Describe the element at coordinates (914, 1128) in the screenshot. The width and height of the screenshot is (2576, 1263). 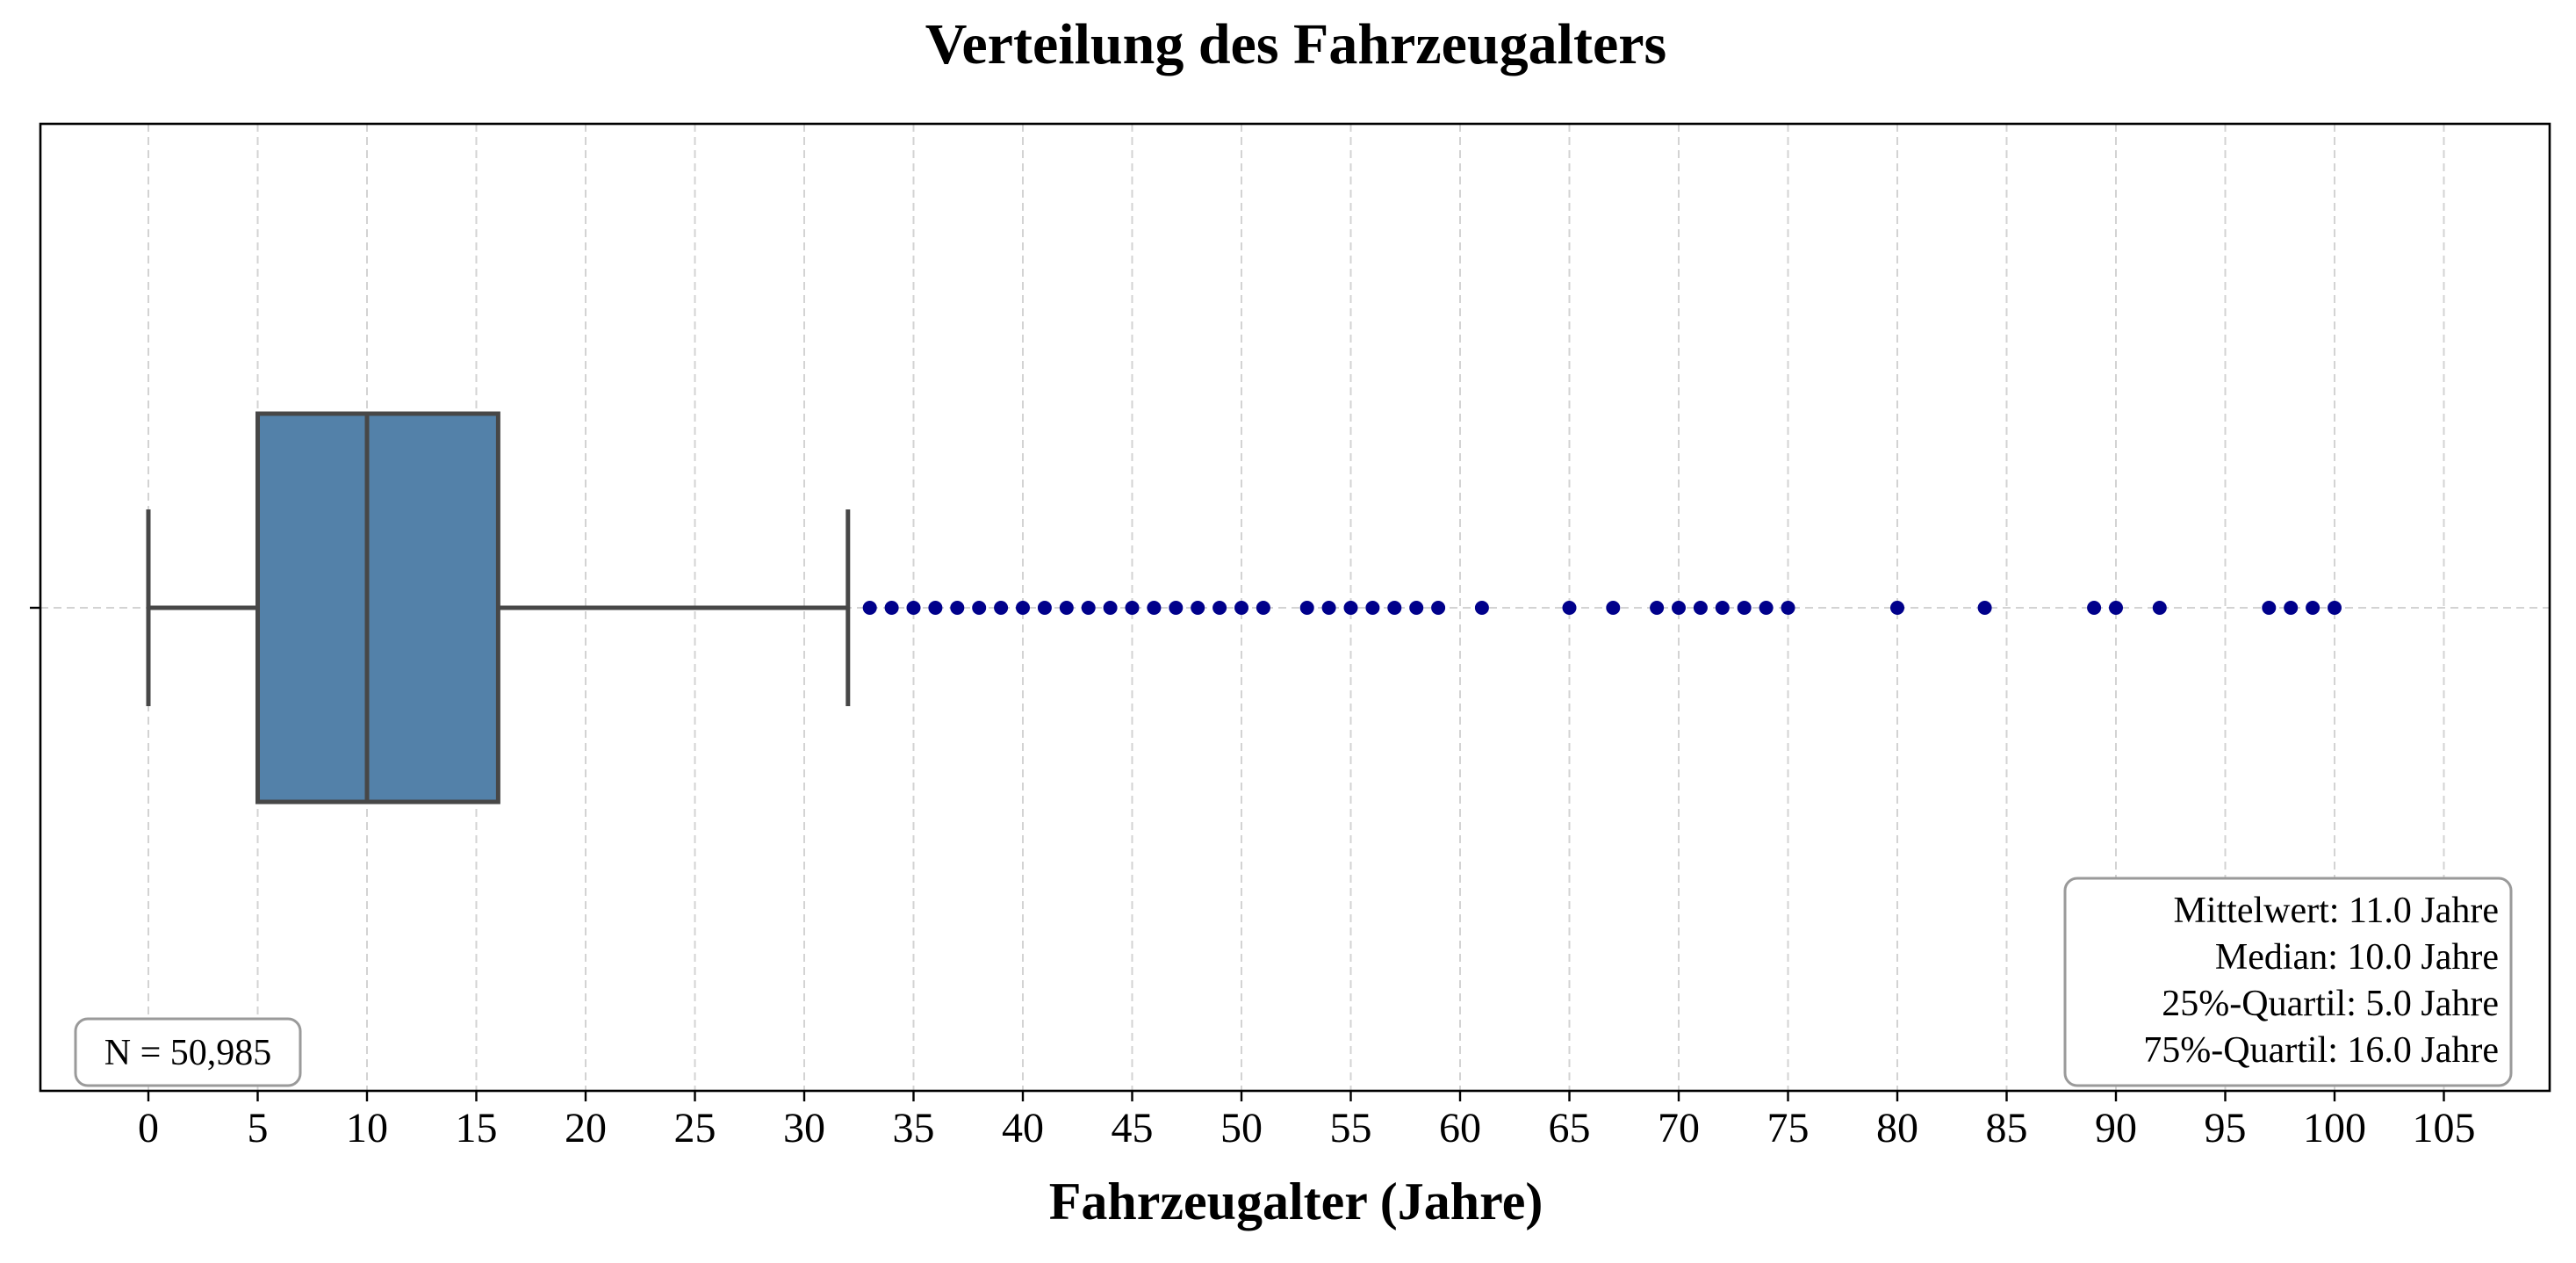
I see `x-tick-label: 35` at that location.